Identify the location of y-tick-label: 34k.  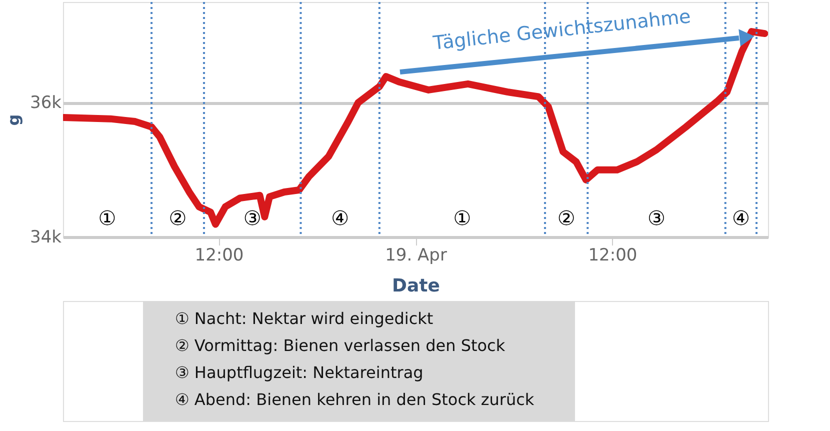
(46, 238).